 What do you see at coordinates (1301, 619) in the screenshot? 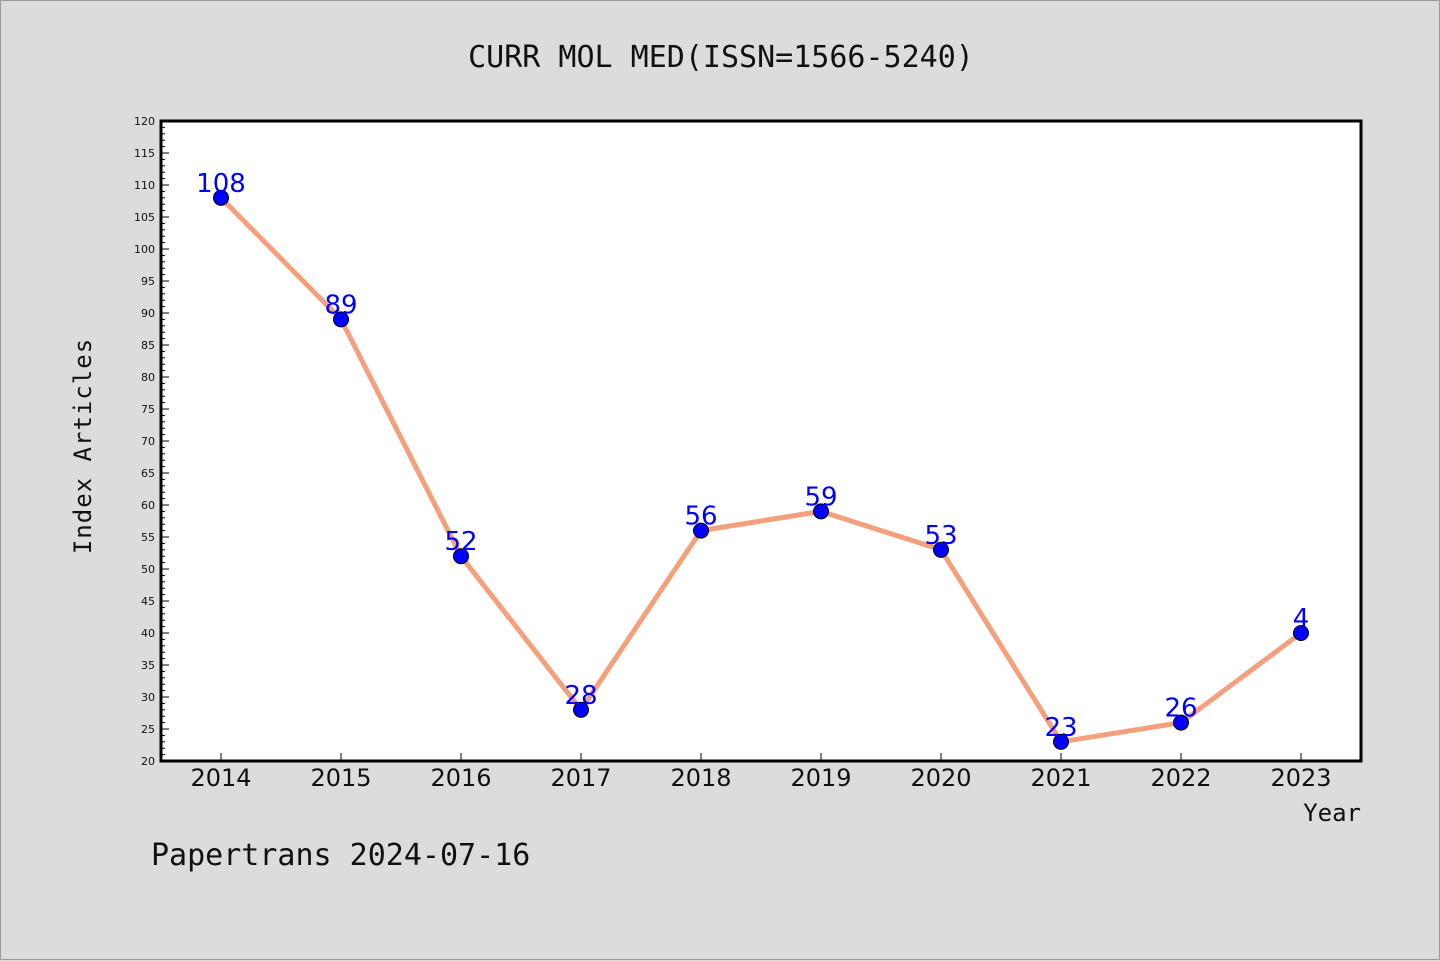
I see `data-label: 4` at bounding box center [1301, 619].